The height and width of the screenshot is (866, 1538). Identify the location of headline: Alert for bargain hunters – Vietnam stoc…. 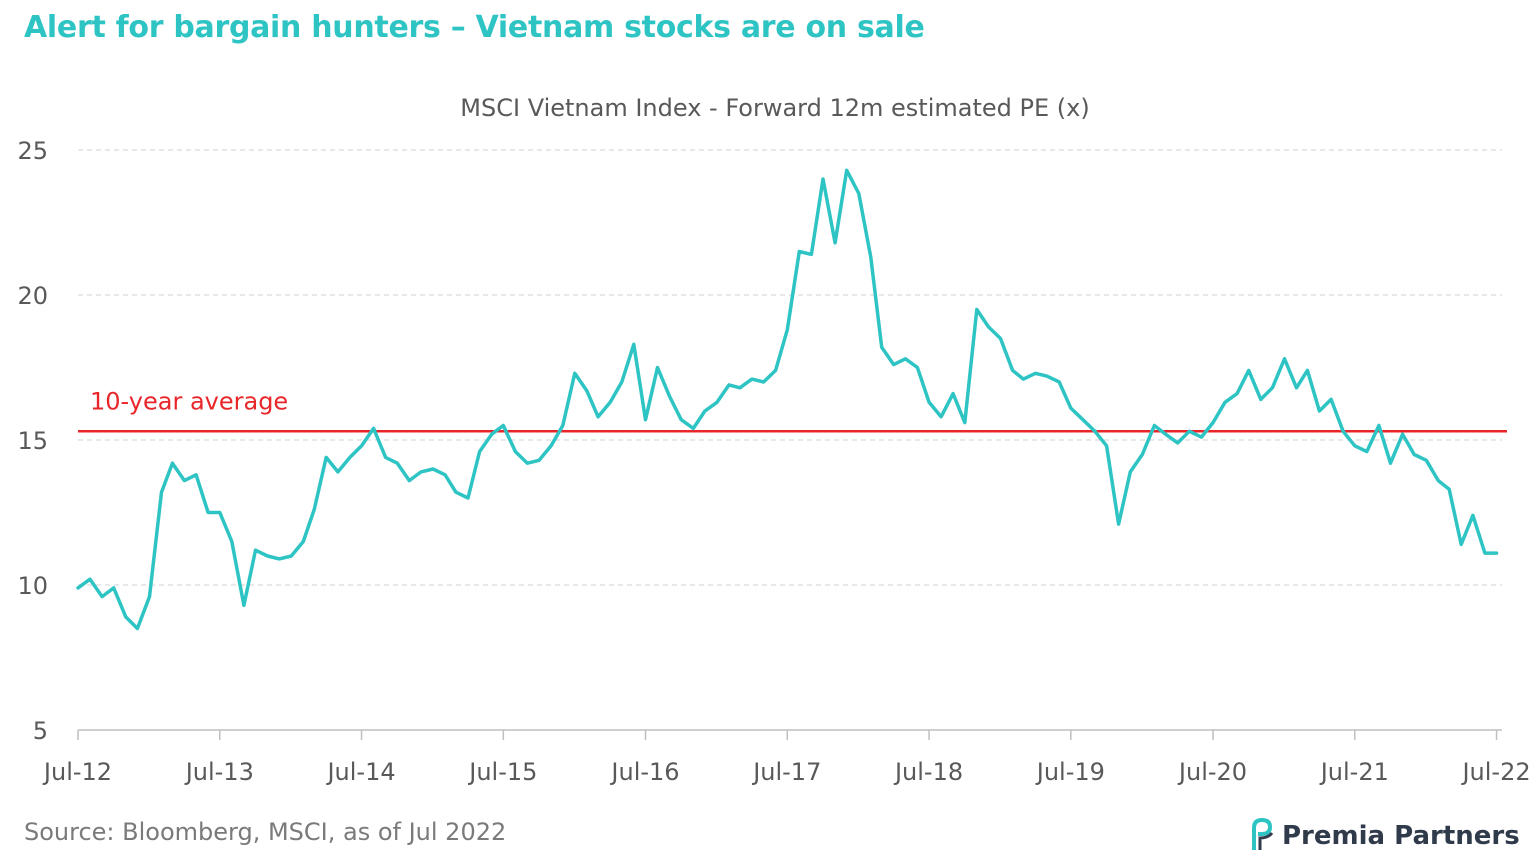
(474, 27).